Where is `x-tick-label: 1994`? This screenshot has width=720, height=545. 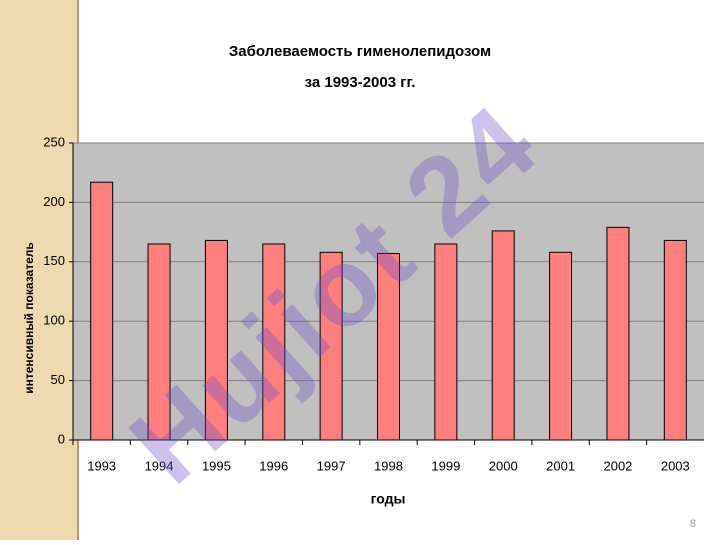
x-tick-label: 1994 is located at coordinates (159, 465).